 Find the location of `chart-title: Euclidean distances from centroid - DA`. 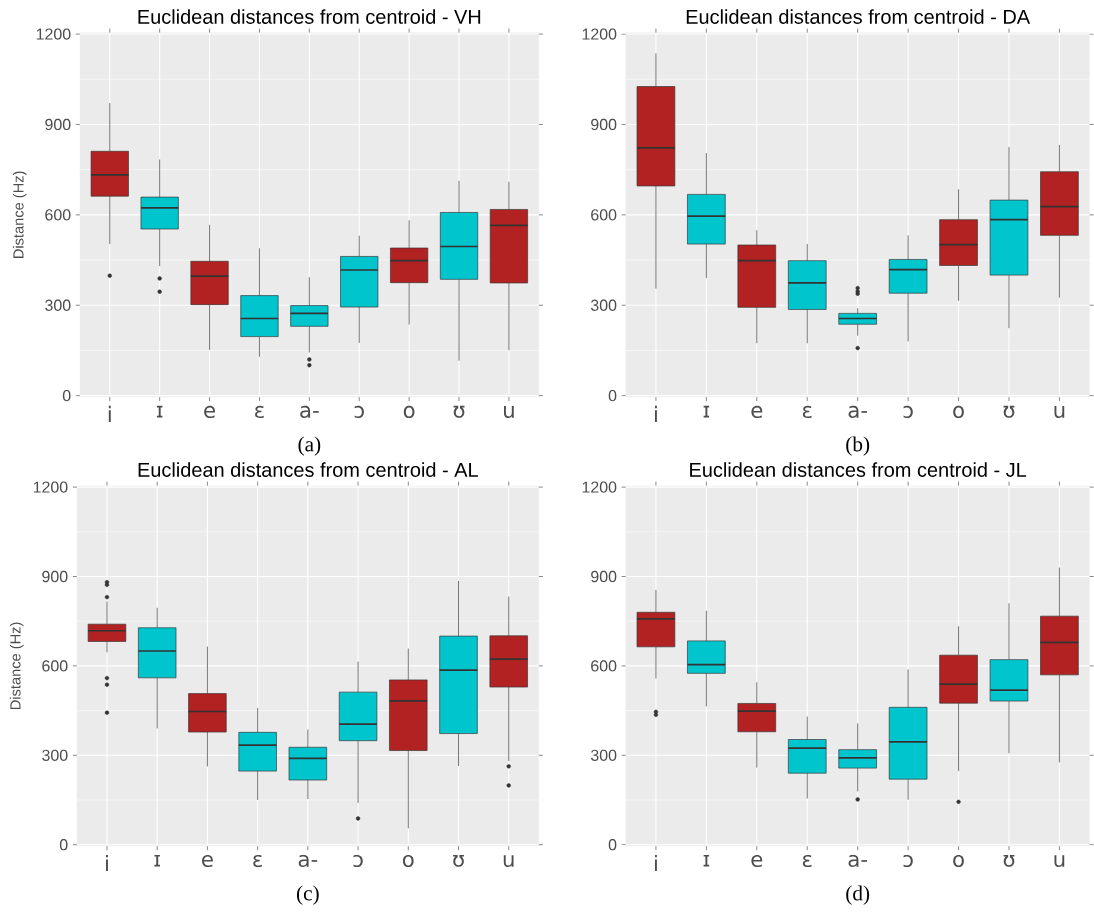

chart-title: Euclidean distances from centroid - DA is located at coordinates (858, 16).